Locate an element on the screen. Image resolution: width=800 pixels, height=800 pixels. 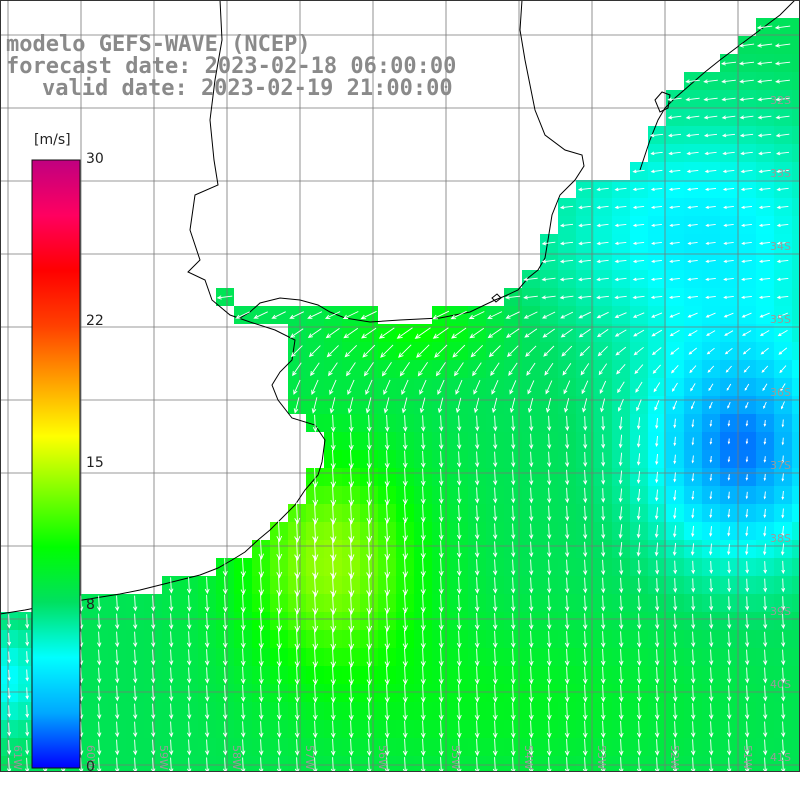
latitude-label: 34S is located at coordinates (780, 246).